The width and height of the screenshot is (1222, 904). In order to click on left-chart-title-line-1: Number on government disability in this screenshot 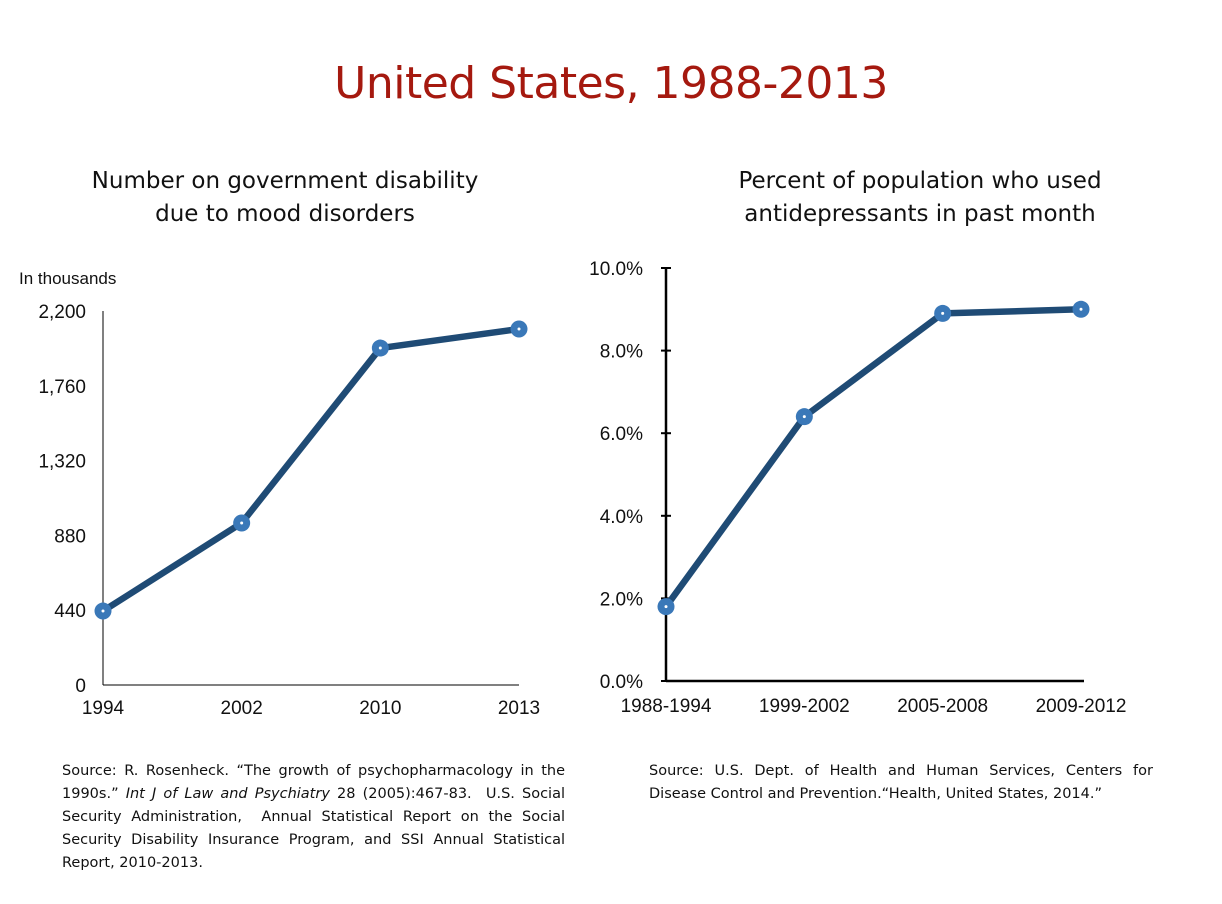, I will do `click(285, 181)`.